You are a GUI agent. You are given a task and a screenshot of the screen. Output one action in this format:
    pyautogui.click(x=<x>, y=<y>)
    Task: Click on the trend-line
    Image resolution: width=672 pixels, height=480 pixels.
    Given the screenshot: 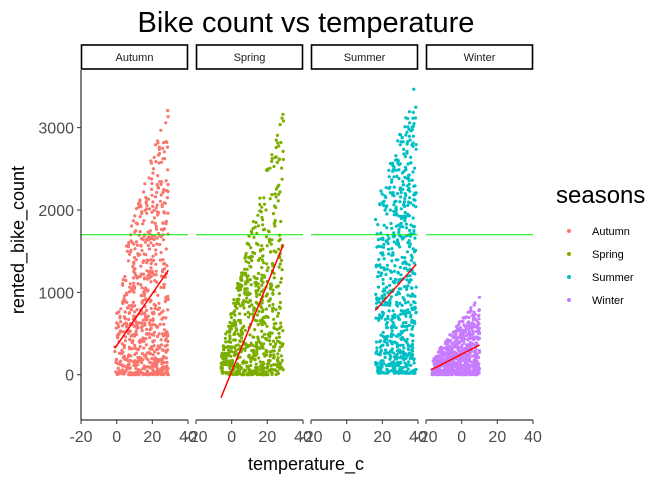 What is the action you would take?
    pyautogui.click(x=455, y=357)
    